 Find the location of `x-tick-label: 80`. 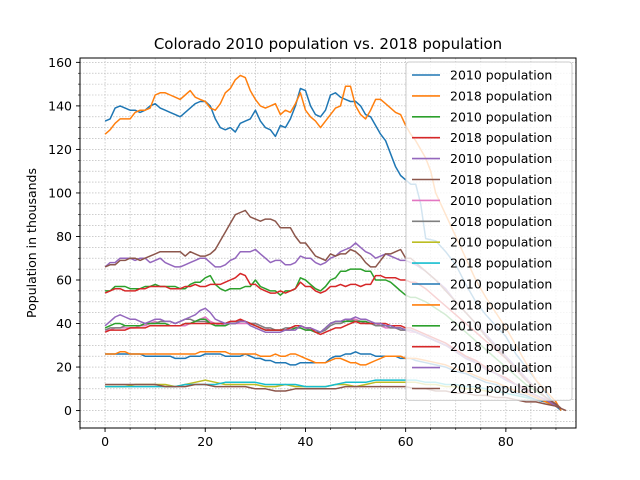

x-tick-label: 80 is located at coordinates (506, 441).